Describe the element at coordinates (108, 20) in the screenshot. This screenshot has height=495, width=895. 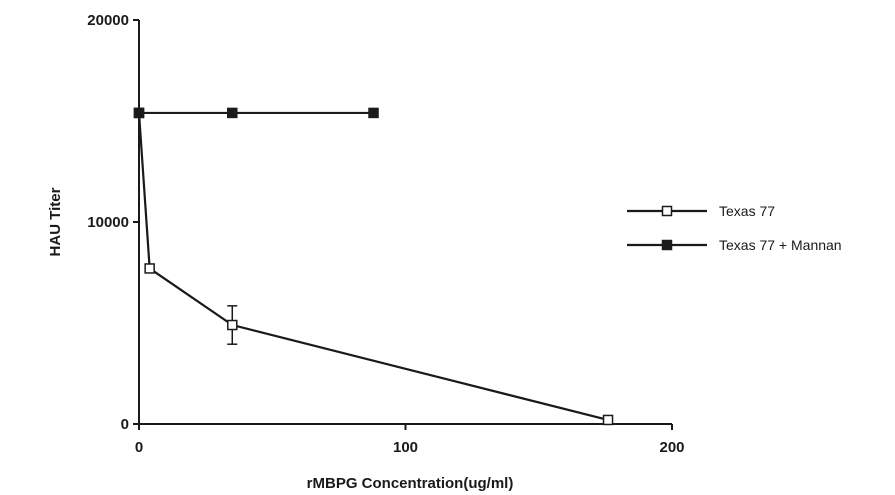
I see `y-tick-label: 20000` at that location.